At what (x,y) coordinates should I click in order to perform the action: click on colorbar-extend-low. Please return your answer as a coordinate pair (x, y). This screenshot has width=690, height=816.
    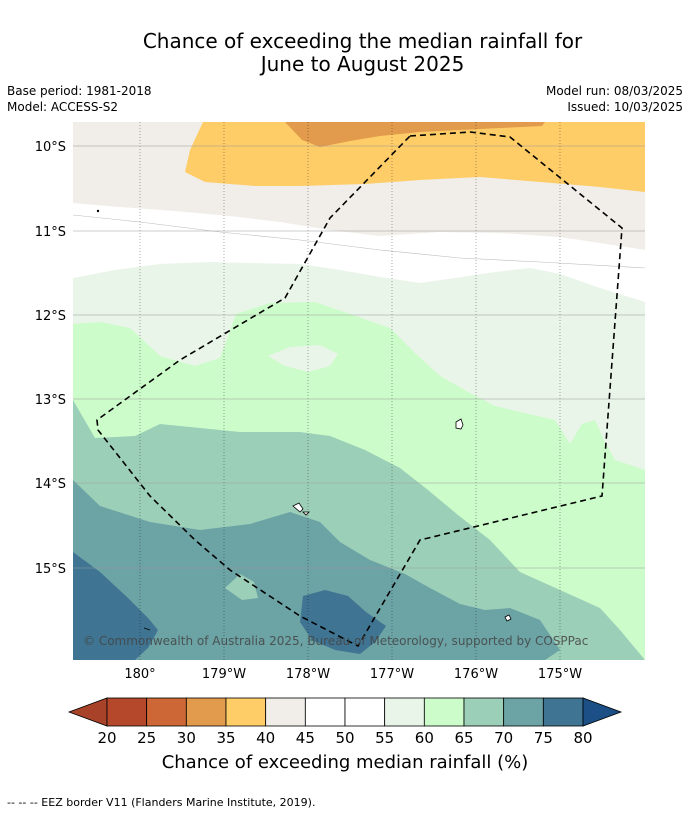
    Looking at the image, I should click on (87, 712).